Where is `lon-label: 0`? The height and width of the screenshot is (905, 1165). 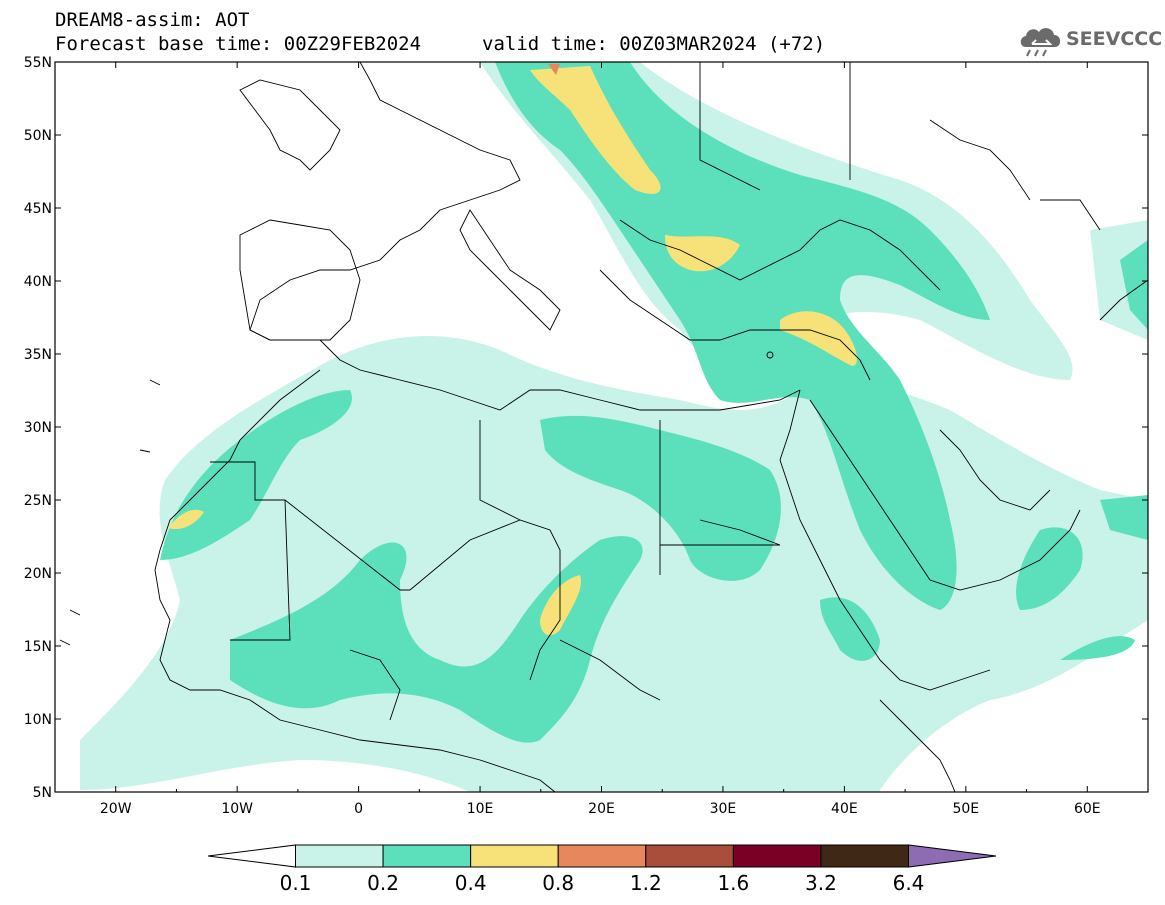
lon-label: 0 is located at coordinates (358, 809).